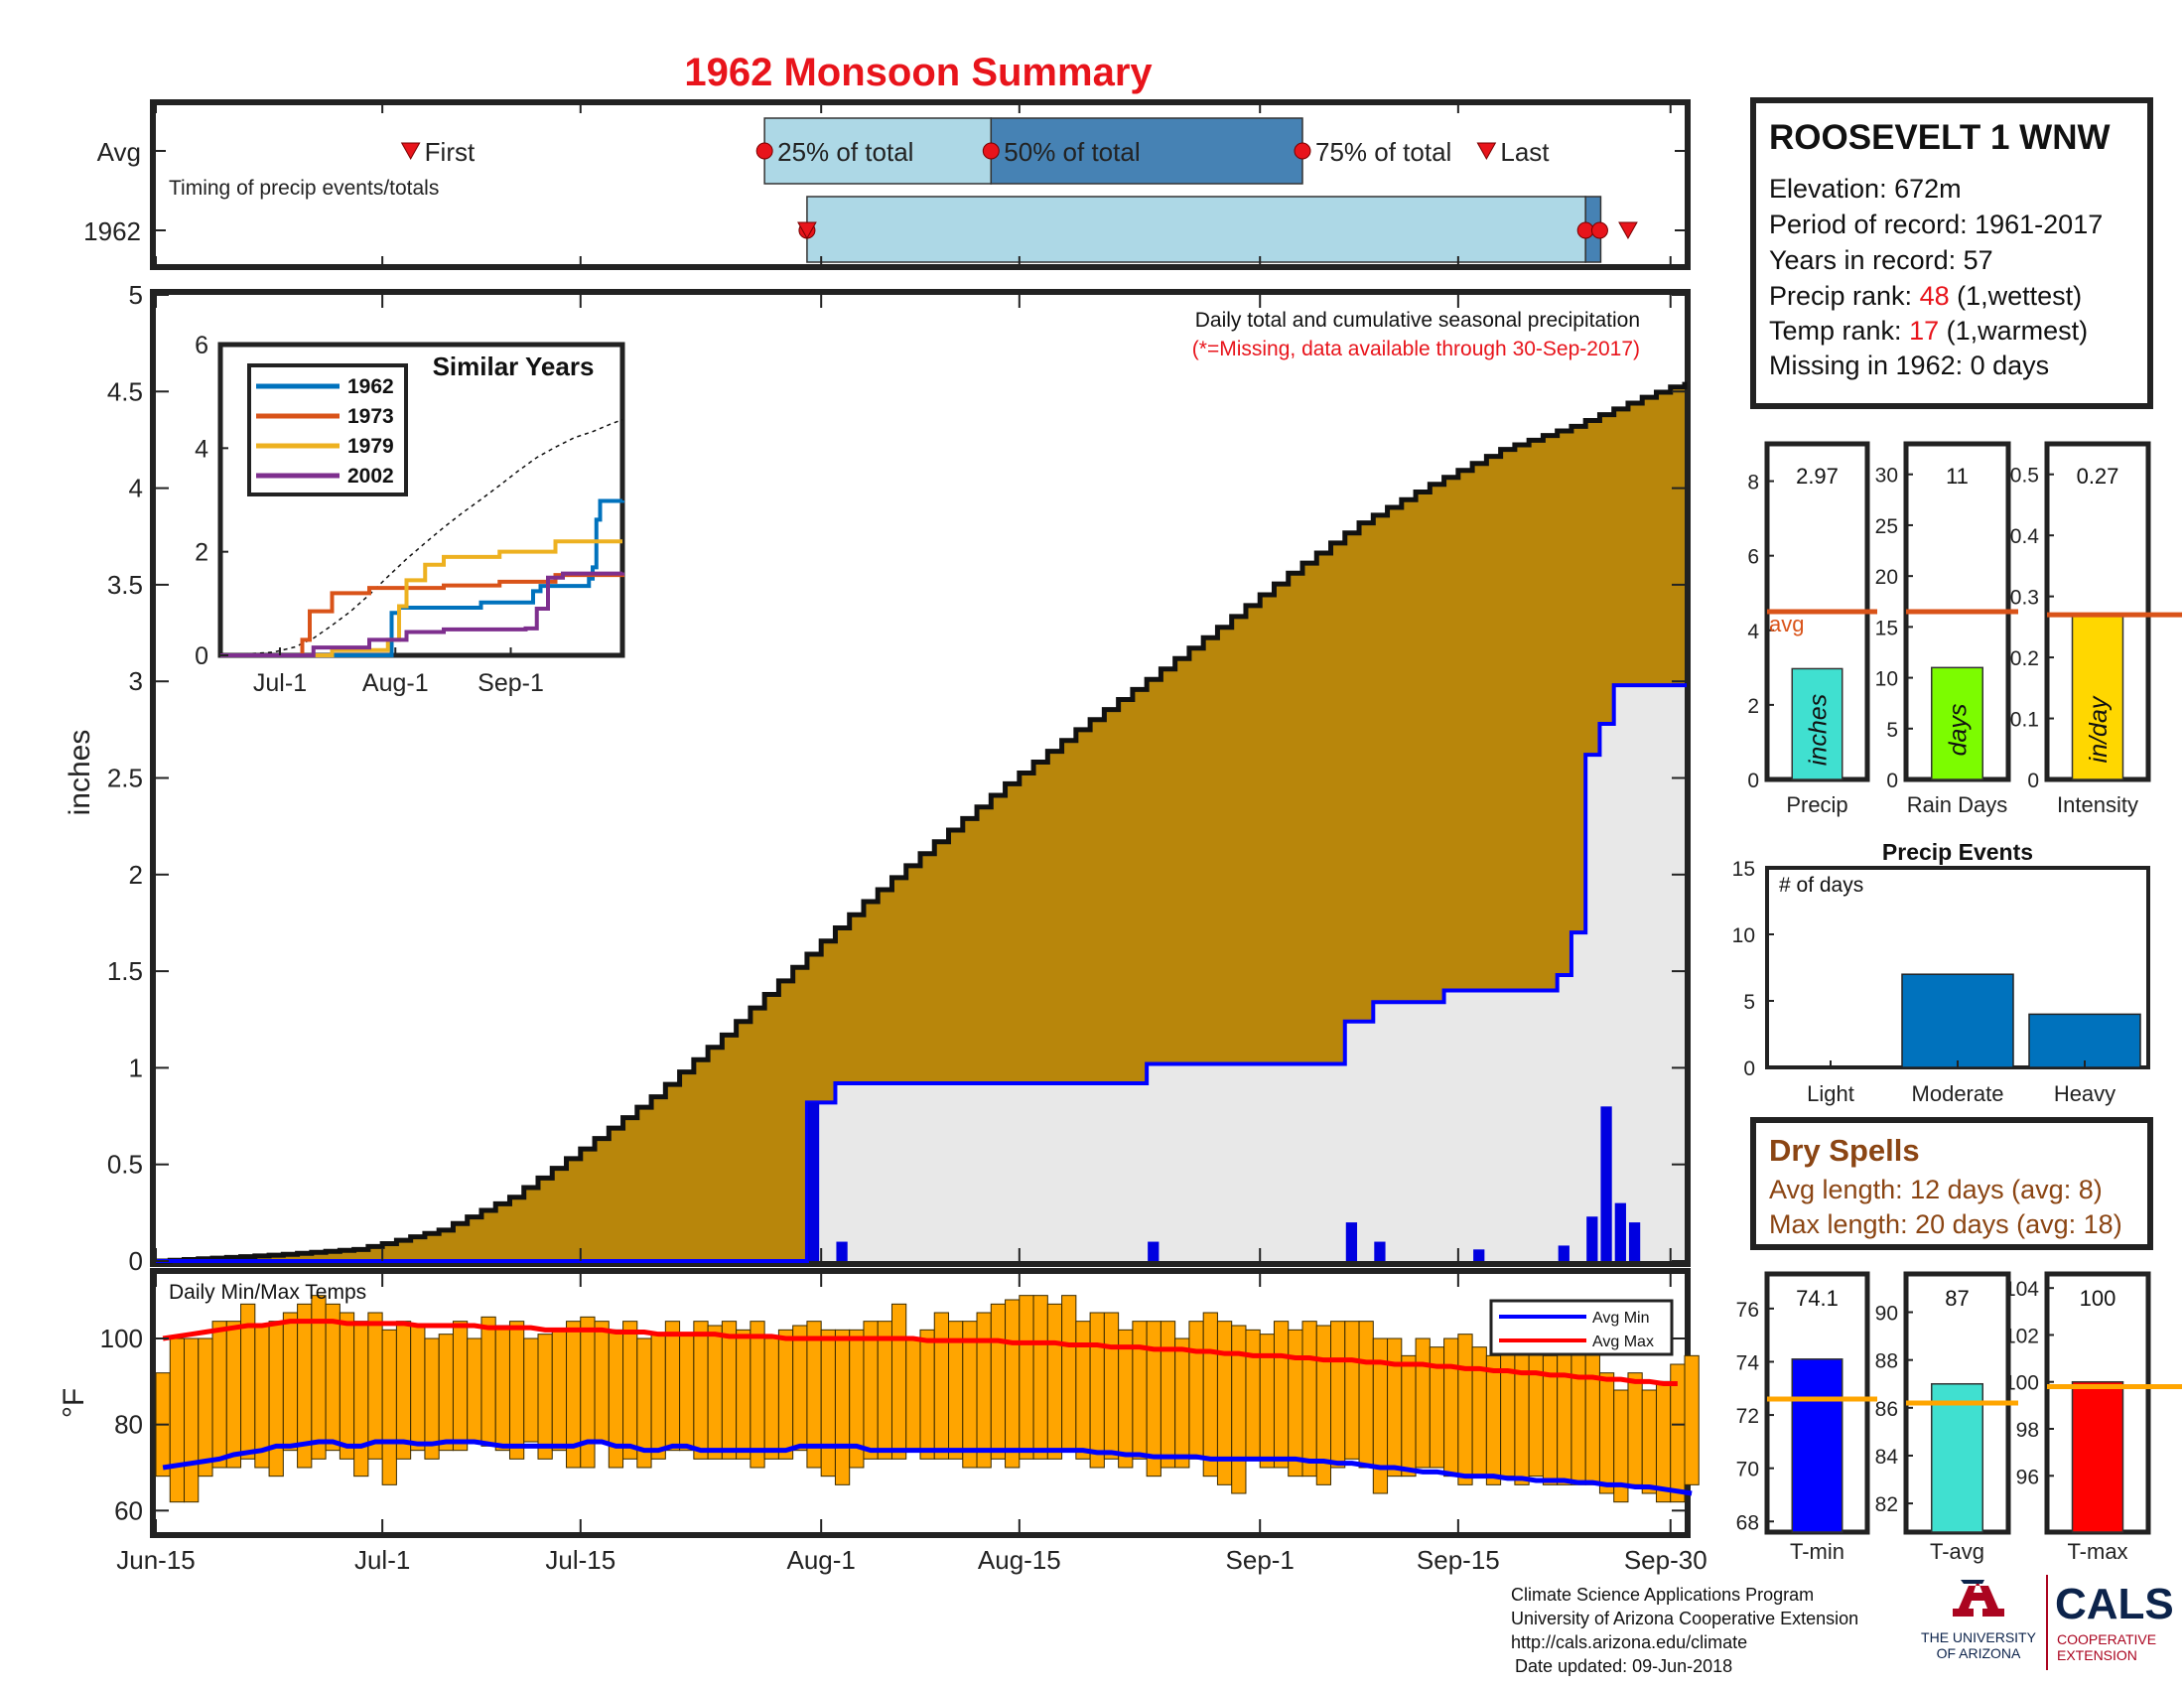 Image resolution: width=2184 pixels, height=1688 pixels. I want to click on tstat-ytick-label-0: 68, so click(1747, 1522).